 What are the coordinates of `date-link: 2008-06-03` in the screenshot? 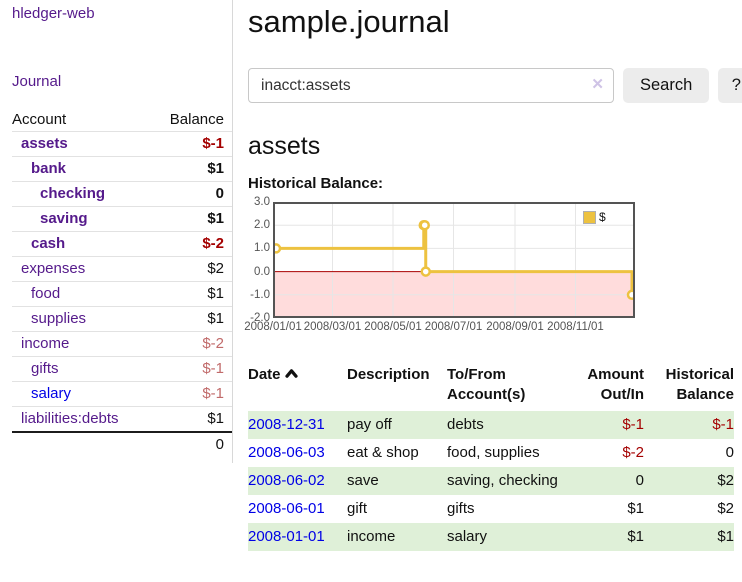 It's located at (286, 452).